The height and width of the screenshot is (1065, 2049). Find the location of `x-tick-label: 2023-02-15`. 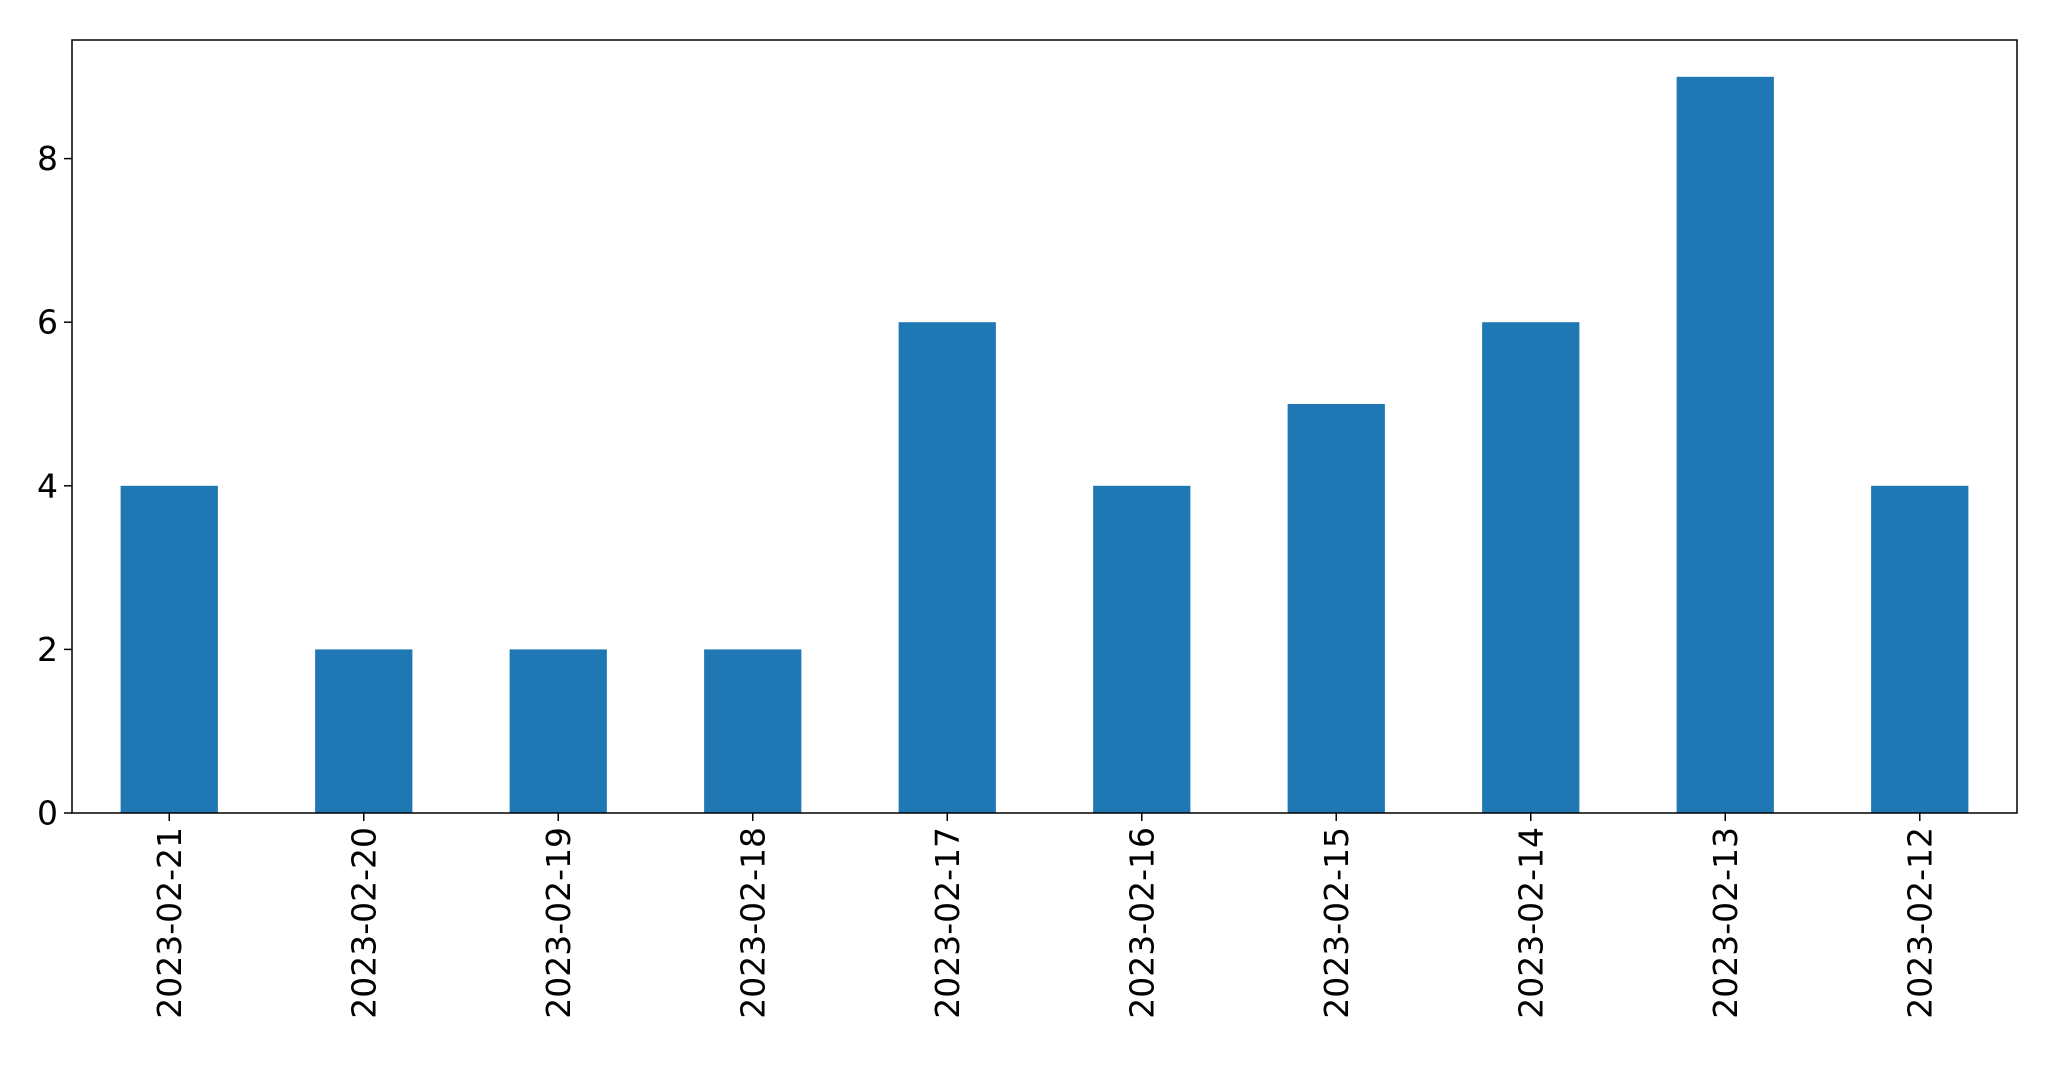

x-tick-label: 2023-02-15 is located at coordinates (1336, 923).